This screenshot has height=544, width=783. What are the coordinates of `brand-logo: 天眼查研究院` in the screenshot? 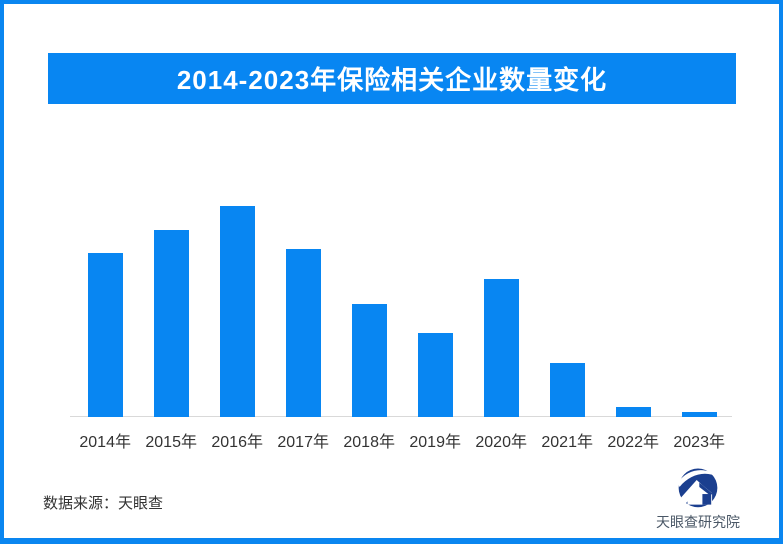 It's located at (698, 498).